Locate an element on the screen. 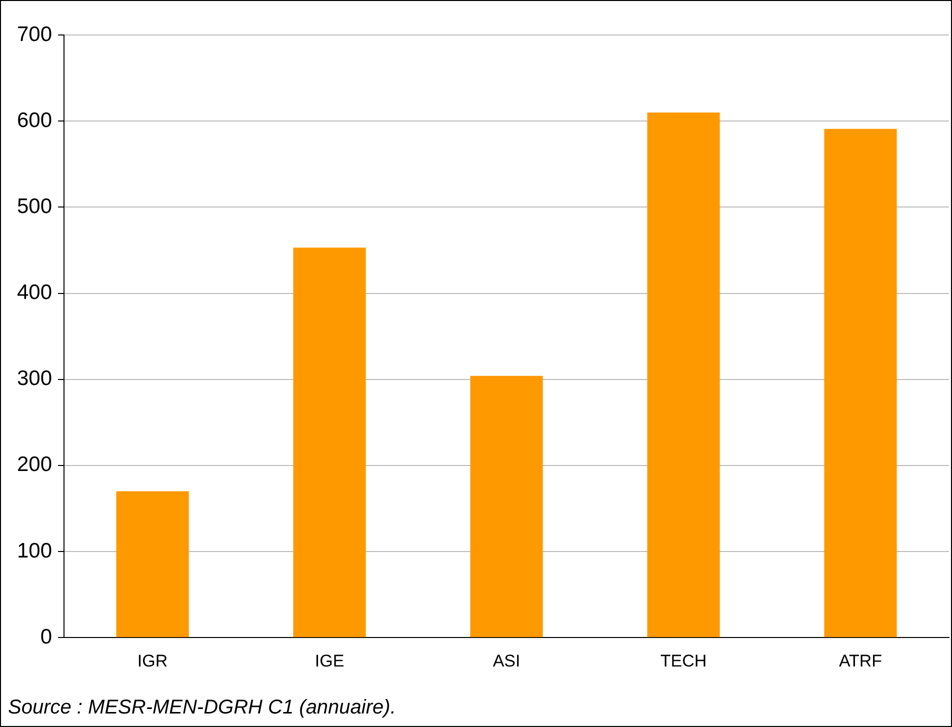 This screenshot has height=727, width=952. y-tick-label: 300 is located at coordinates (34, 378).